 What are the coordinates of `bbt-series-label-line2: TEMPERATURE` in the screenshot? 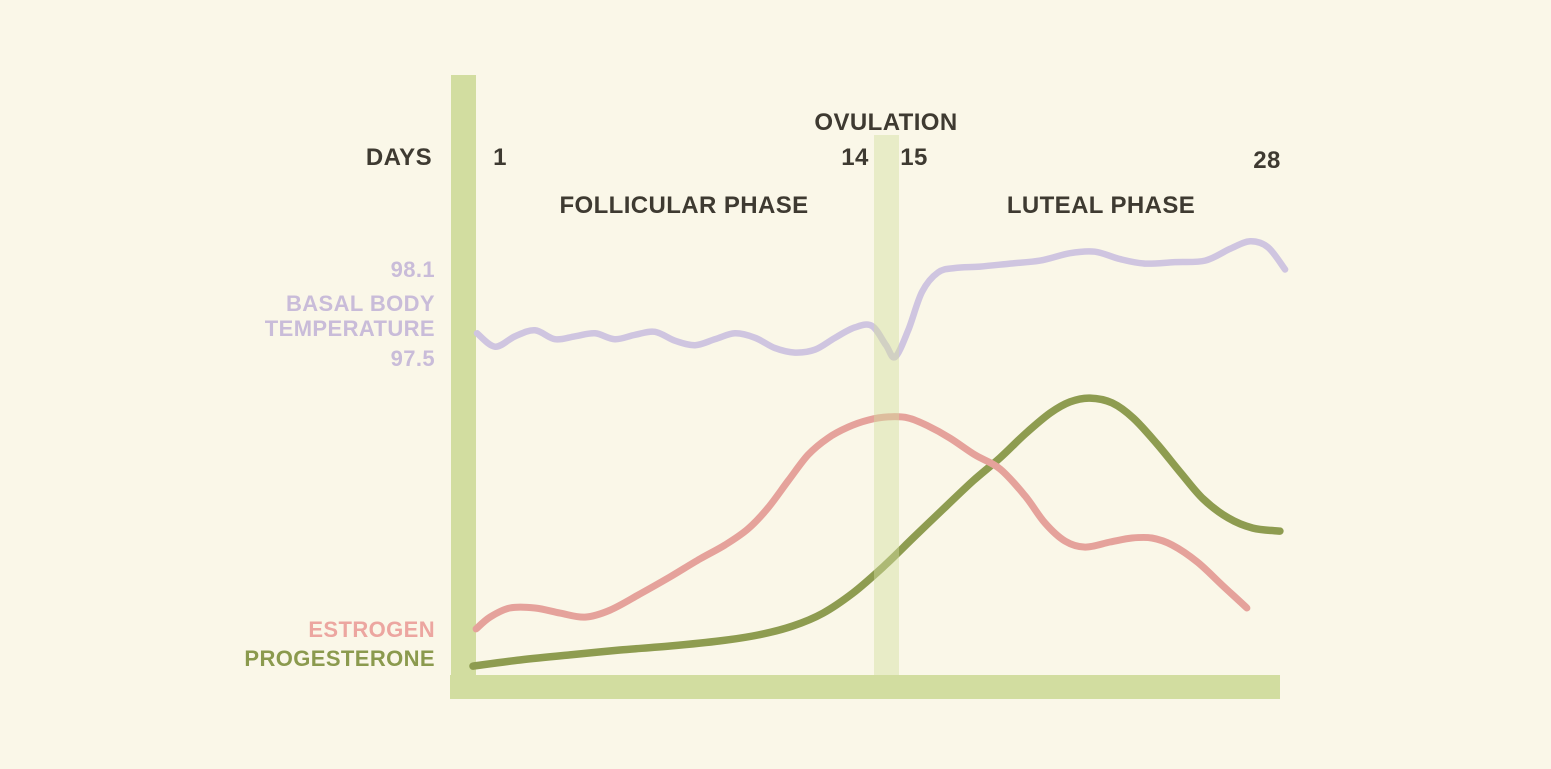 It's located at (349, 328).